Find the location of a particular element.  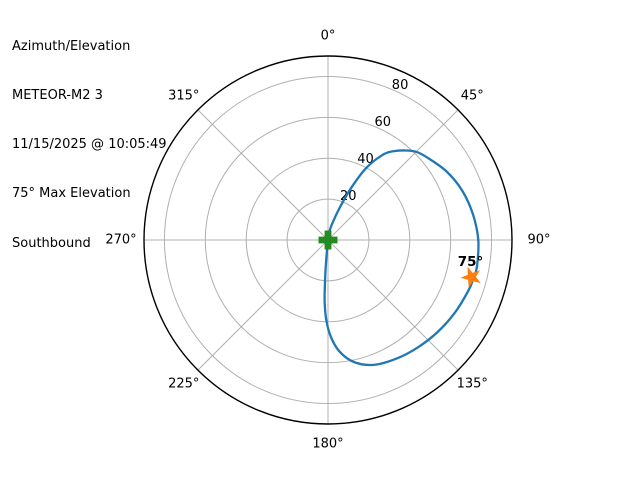

pass-track is located at coordinates (401, 258).